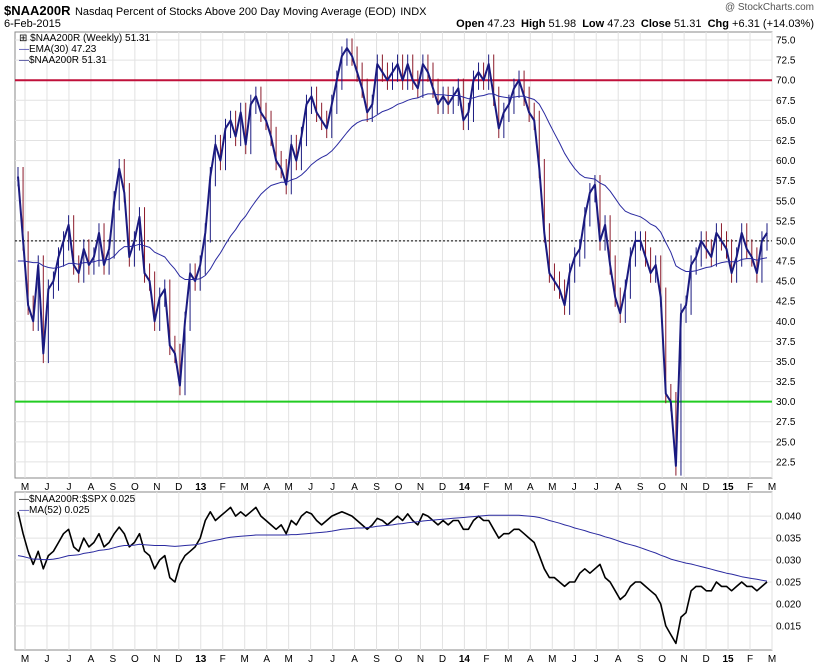  Describe the element at coordinates (655, 24) in the screenshot. I see `close-label: Close` at that location.